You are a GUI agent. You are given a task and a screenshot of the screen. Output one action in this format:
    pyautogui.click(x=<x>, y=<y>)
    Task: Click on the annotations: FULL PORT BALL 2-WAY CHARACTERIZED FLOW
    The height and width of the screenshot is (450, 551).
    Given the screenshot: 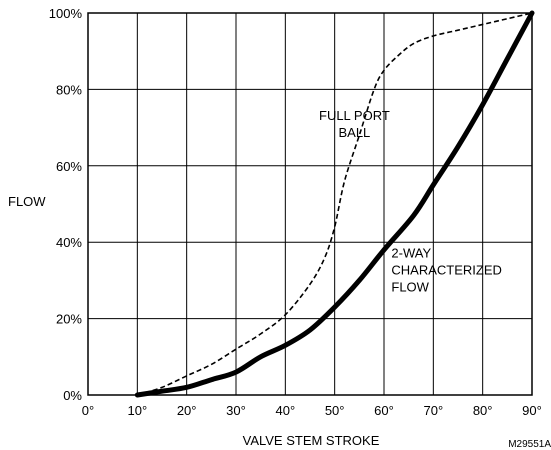 What is the action you would take?
    pyautogui.click(x=410, y=201)
    